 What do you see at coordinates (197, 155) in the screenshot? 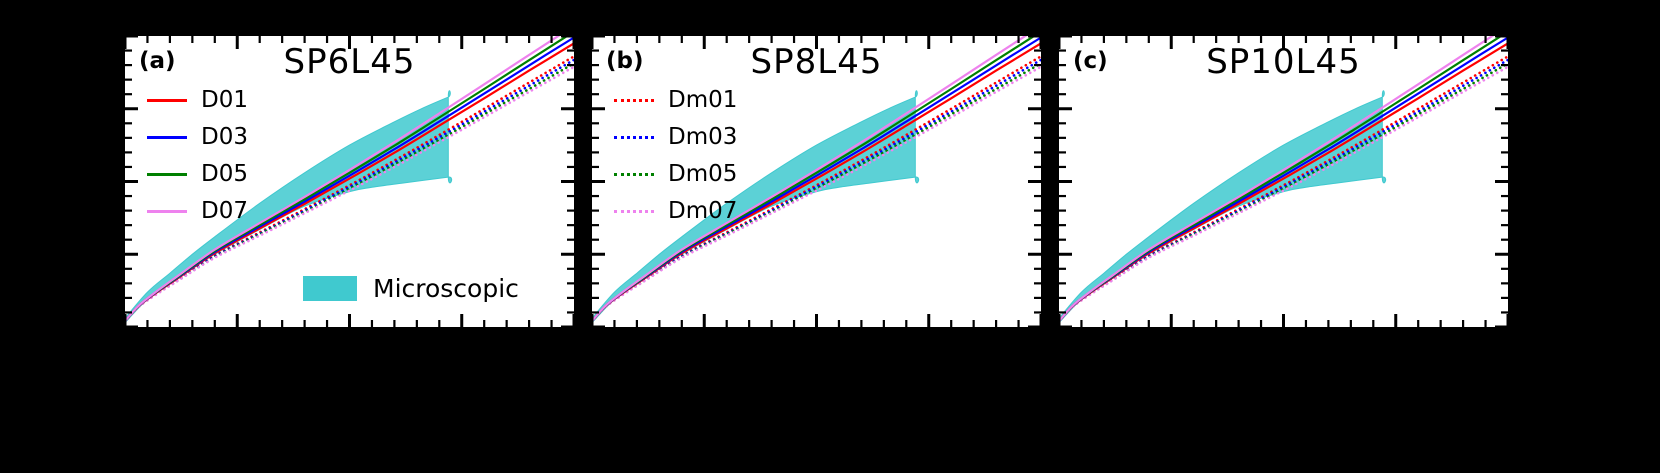
I see `legend-panel-a: D01 D03 D05 D07` at bounding box center [197, 155].